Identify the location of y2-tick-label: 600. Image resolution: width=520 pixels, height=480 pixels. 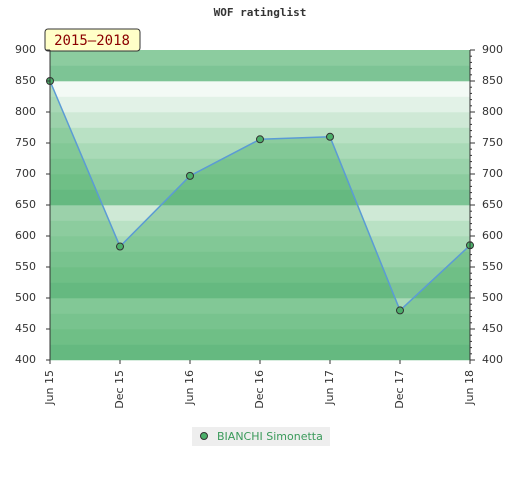
(492, 235).